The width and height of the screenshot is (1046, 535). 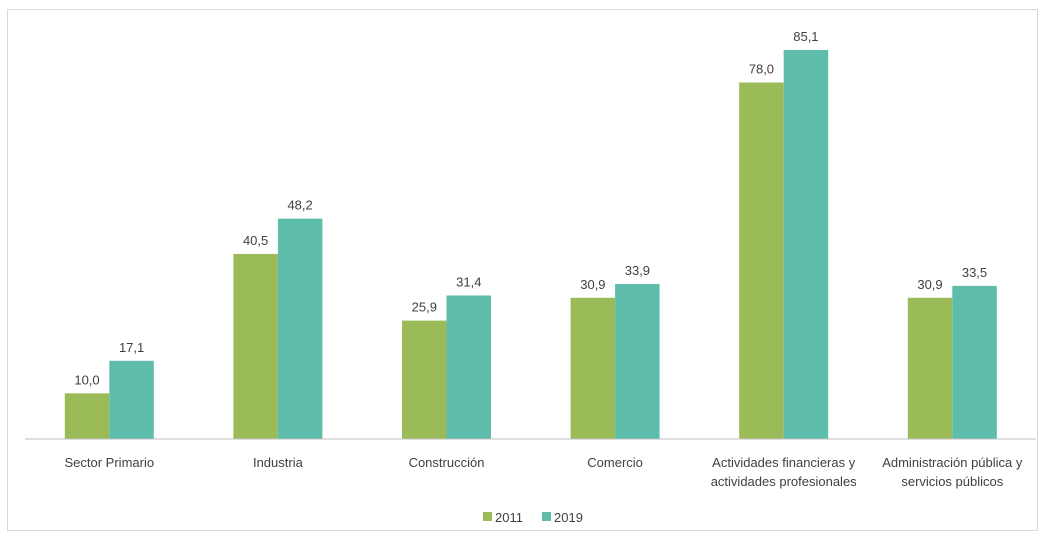 What do you see at coordinates (533, 517) in the screenshot?
I see `legend: 2011 2019` at bounding box center [533, 517].